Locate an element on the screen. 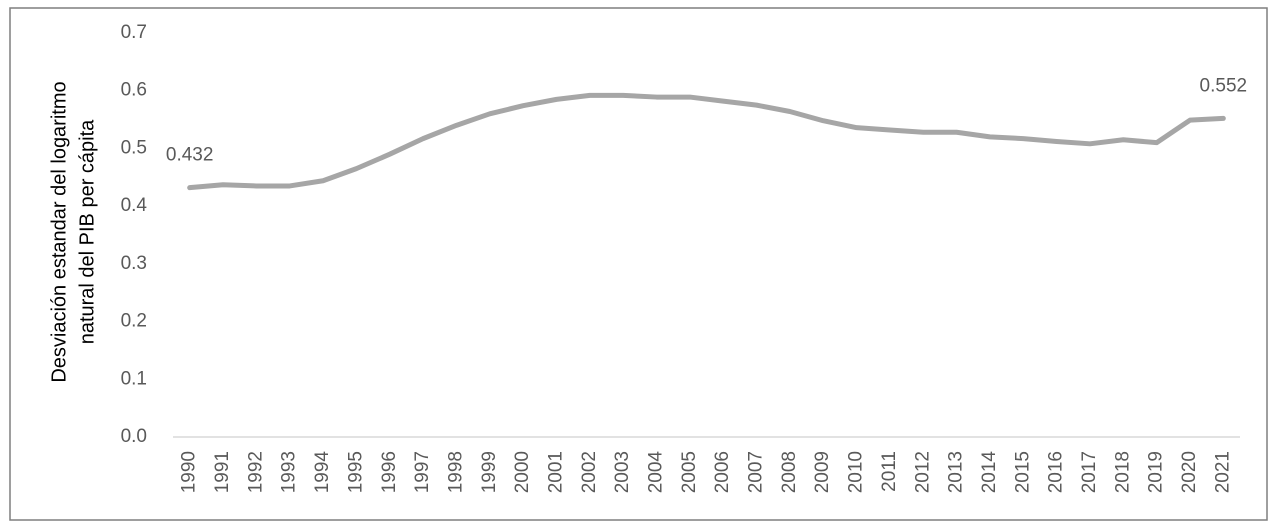 The height and width of the screenshot is (530, 1278). x-tick-label: 2019 is located at coordinates (1156, 472).